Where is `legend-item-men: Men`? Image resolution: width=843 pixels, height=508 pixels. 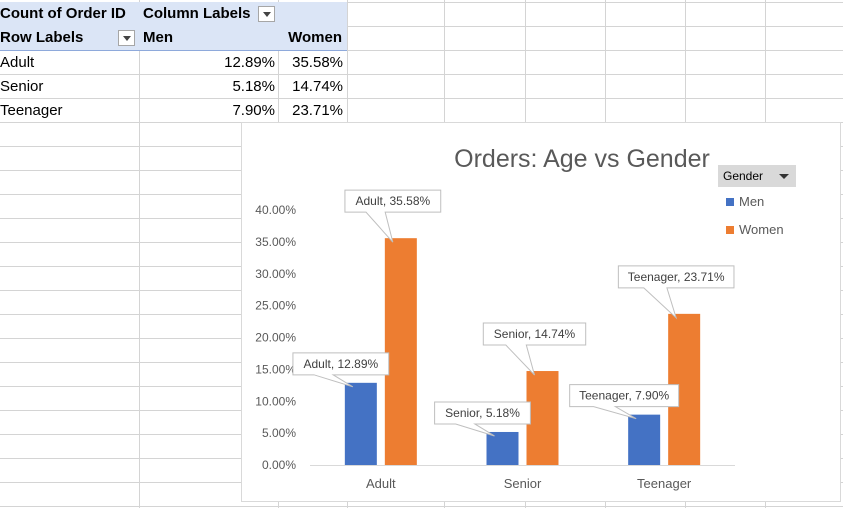
legend-item-men: Men is located at coordinates (745, 202).